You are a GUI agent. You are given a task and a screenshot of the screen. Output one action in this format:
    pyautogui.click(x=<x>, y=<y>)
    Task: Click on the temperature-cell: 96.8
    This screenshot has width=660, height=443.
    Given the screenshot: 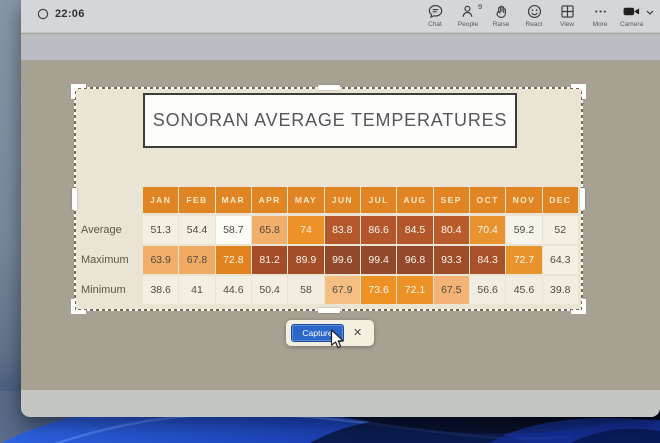 What is the action you would take?
    pyautogui.click(x=415, y=260)
    